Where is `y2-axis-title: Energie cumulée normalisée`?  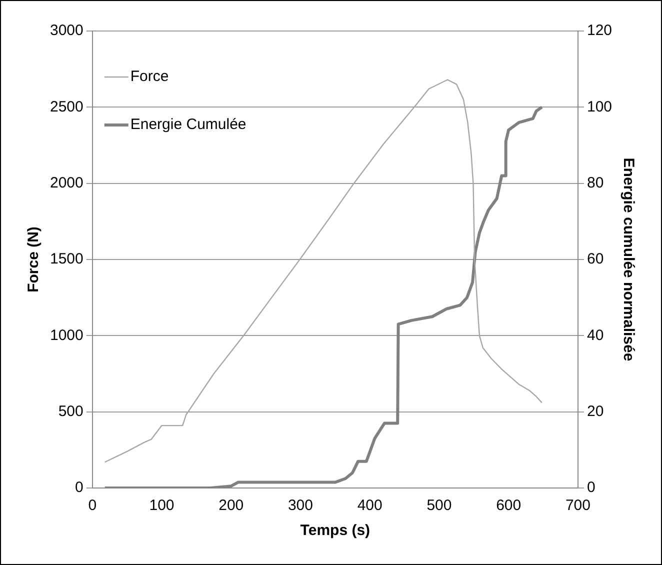 y2-axis-title: Energie cumulée normalisée is located at coordinates (628, 260).